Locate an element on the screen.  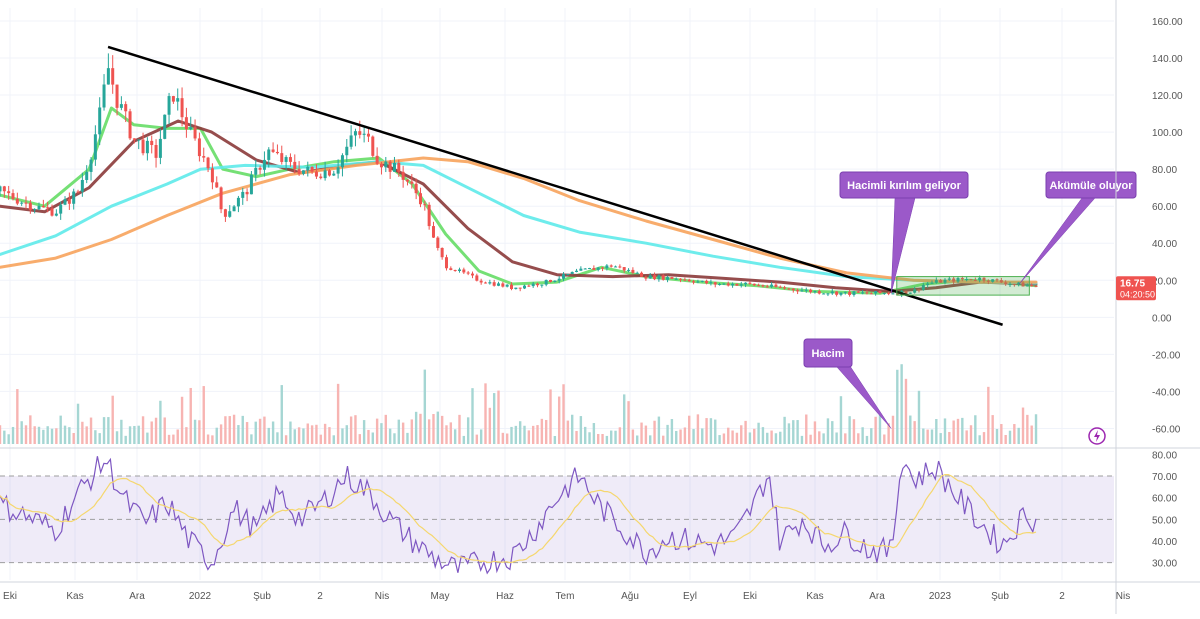
callout-label: Hacimli kırılım geliyor is located at coordinates (904, 186).